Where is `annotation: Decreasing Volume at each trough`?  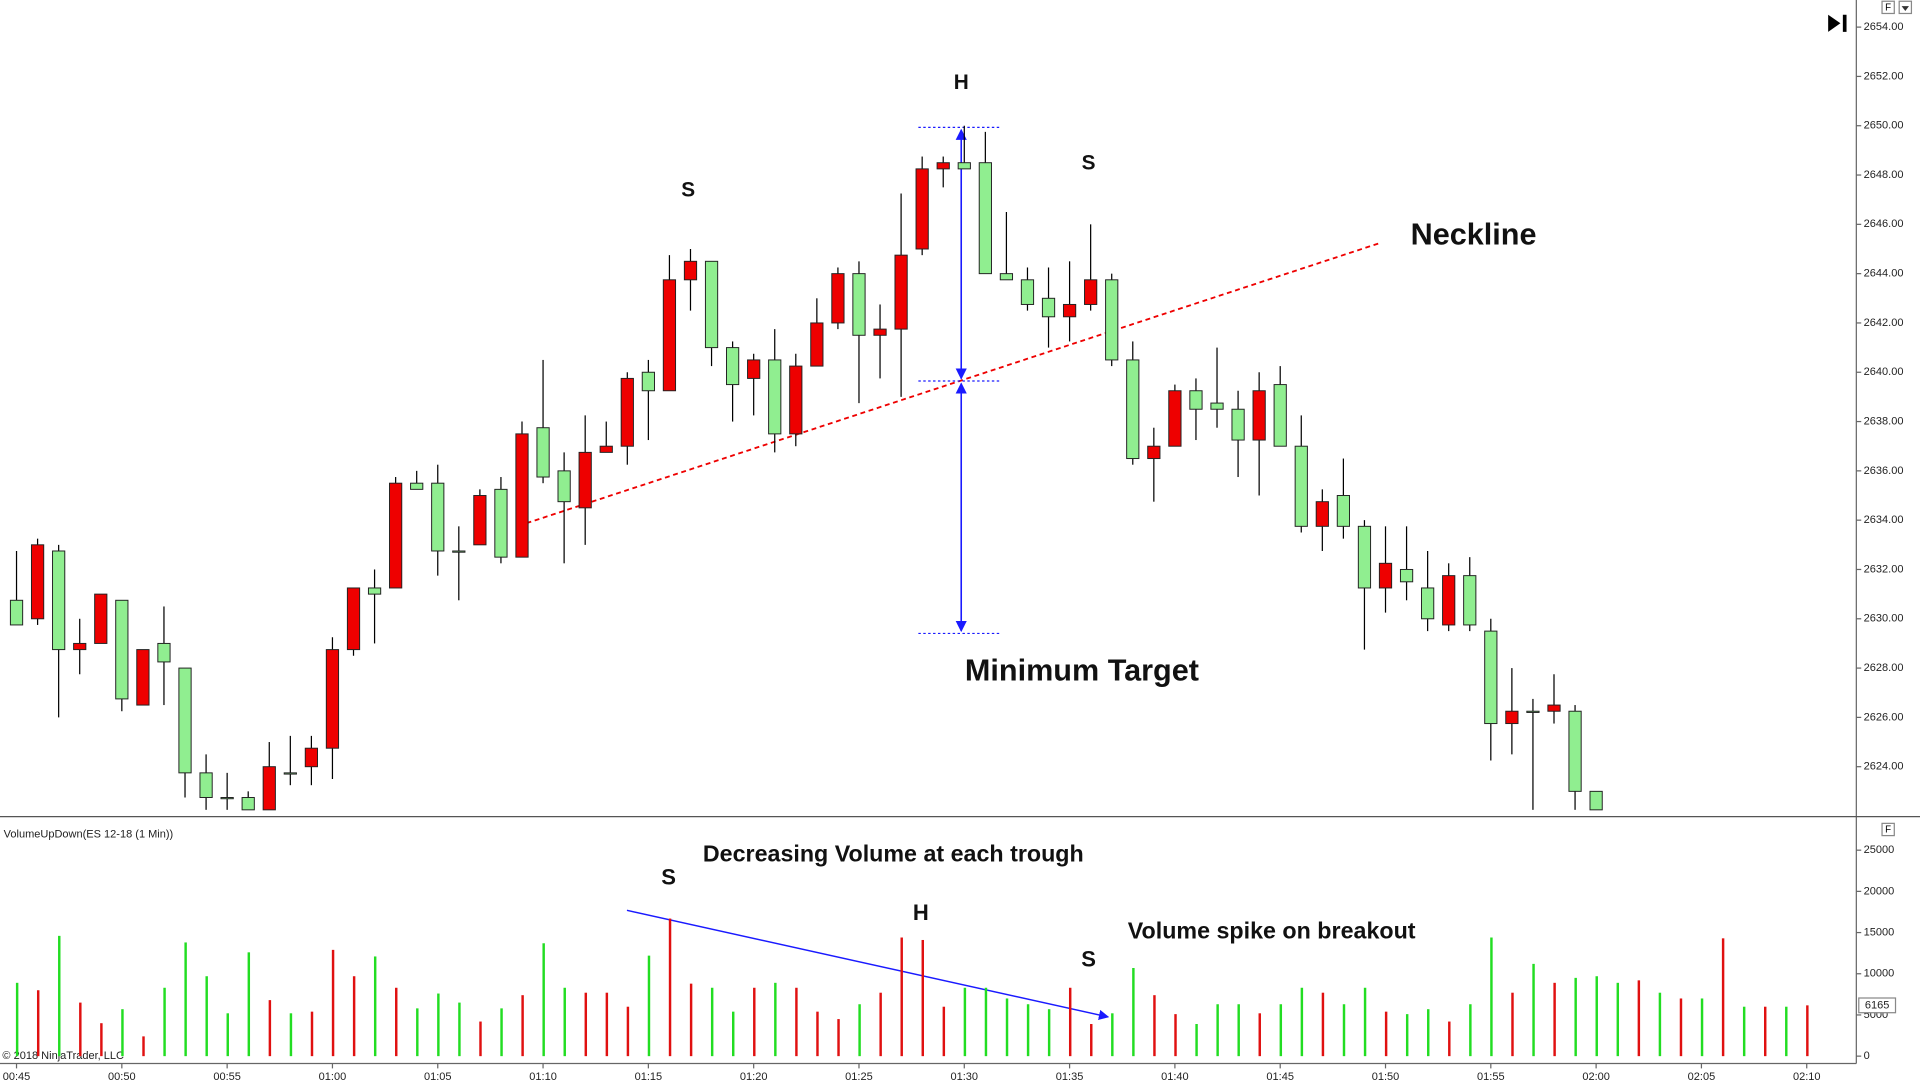
annotation: Decreasing Volume at each trough is located at coordinates (893, 853).